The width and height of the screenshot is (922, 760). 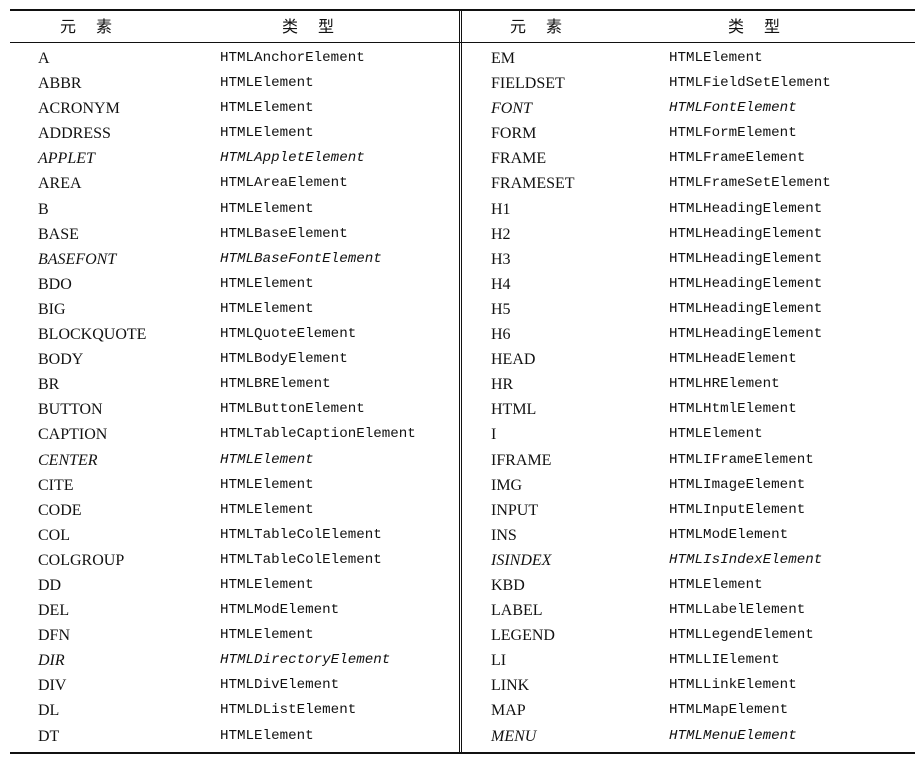 I want to click on element-name-cell: HTML, so click(x=514, y=410).